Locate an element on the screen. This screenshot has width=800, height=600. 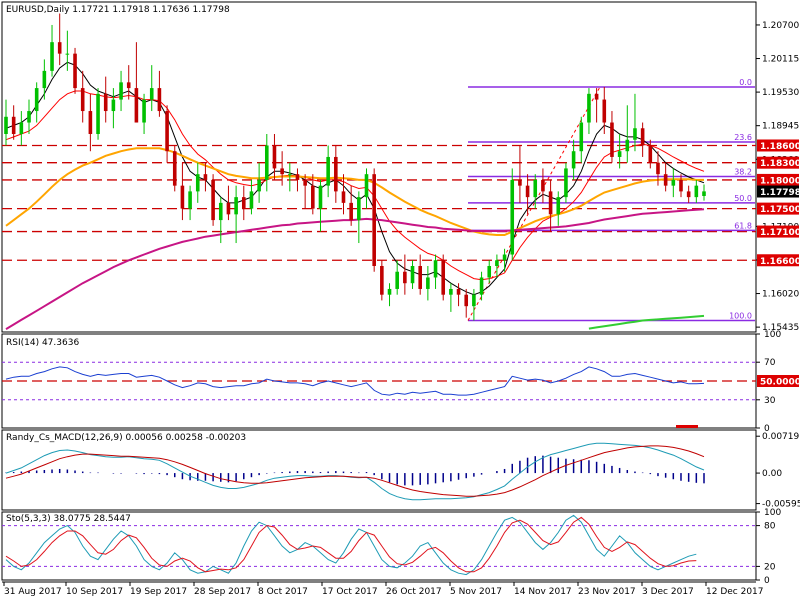
date-axis-label: 23 Nov 2017 is located at coordinates (607, 592).